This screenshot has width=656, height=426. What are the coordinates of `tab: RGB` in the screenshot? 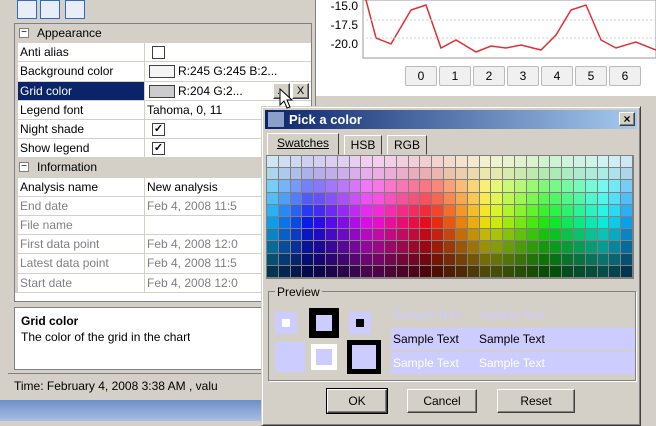 It's located at (407, 145).